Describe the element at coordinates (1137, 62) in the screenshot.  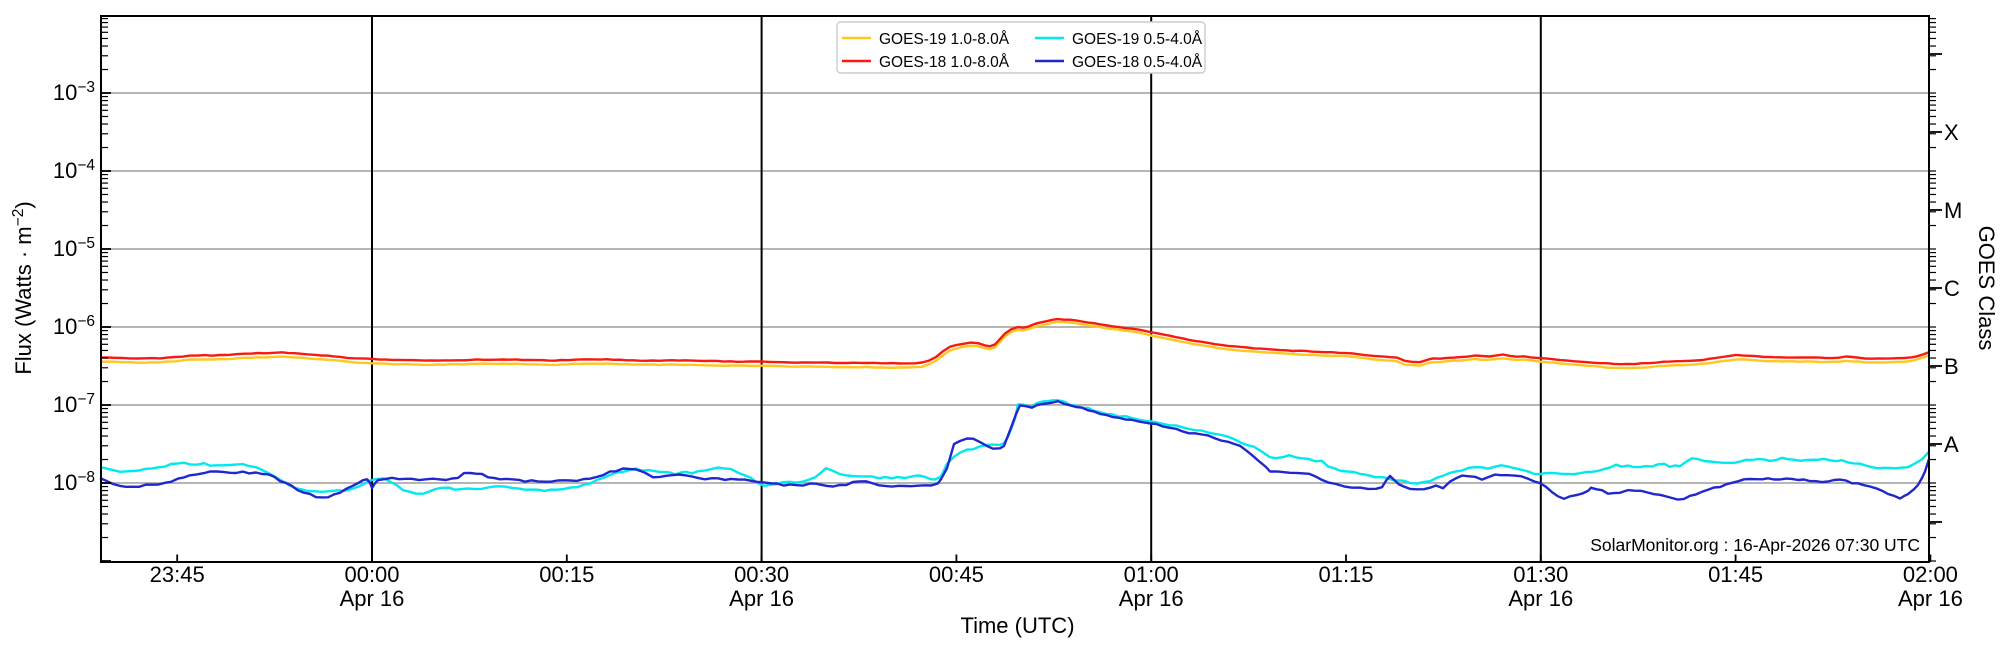
I see `svg-text: GOES-18 0.5-4.0Å` at that location.